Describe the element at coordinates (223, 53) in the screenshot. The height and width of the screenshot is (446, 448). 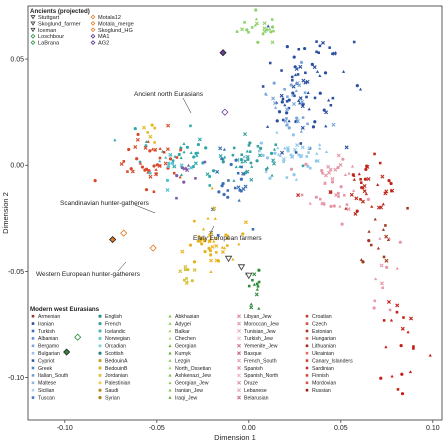
I see `ancient-point-ma1` at that location.